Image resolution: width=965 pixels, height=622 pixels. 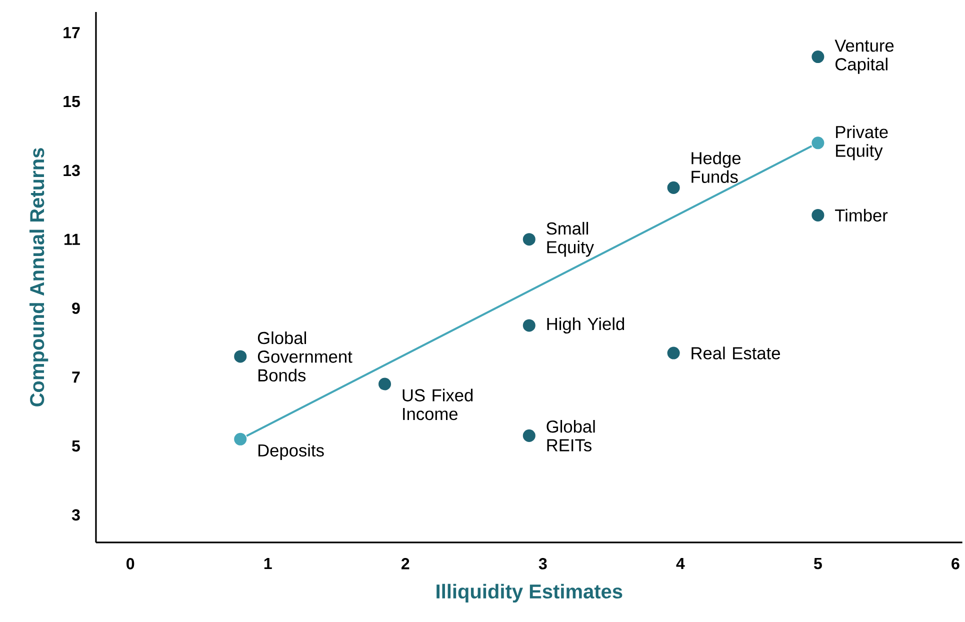 What do you see at coordinates (72, 101) in the screenshot?
I see `y-tick-label: 15` at bounding box center [72, 101].